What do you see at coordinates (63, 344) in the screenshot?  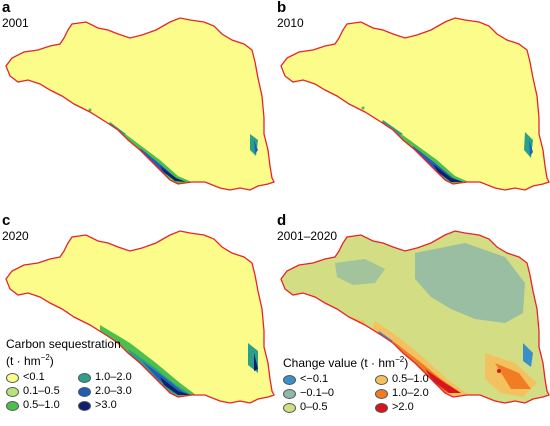 I see `legend-title: Carbon sequestration` at bounding box center [63, 344].